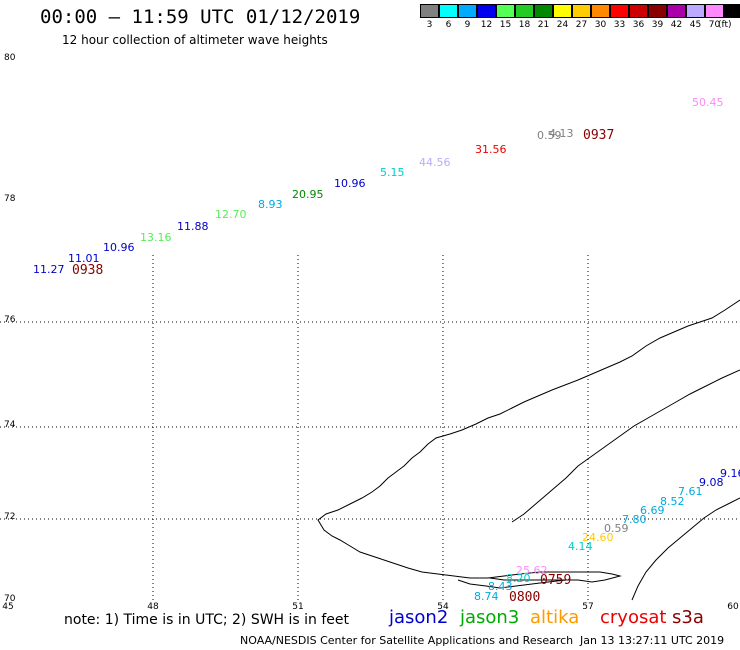 The height and width of the screenshot is (650, 740). I want to click on wave-height-label: 8.74, so click(486, 596).